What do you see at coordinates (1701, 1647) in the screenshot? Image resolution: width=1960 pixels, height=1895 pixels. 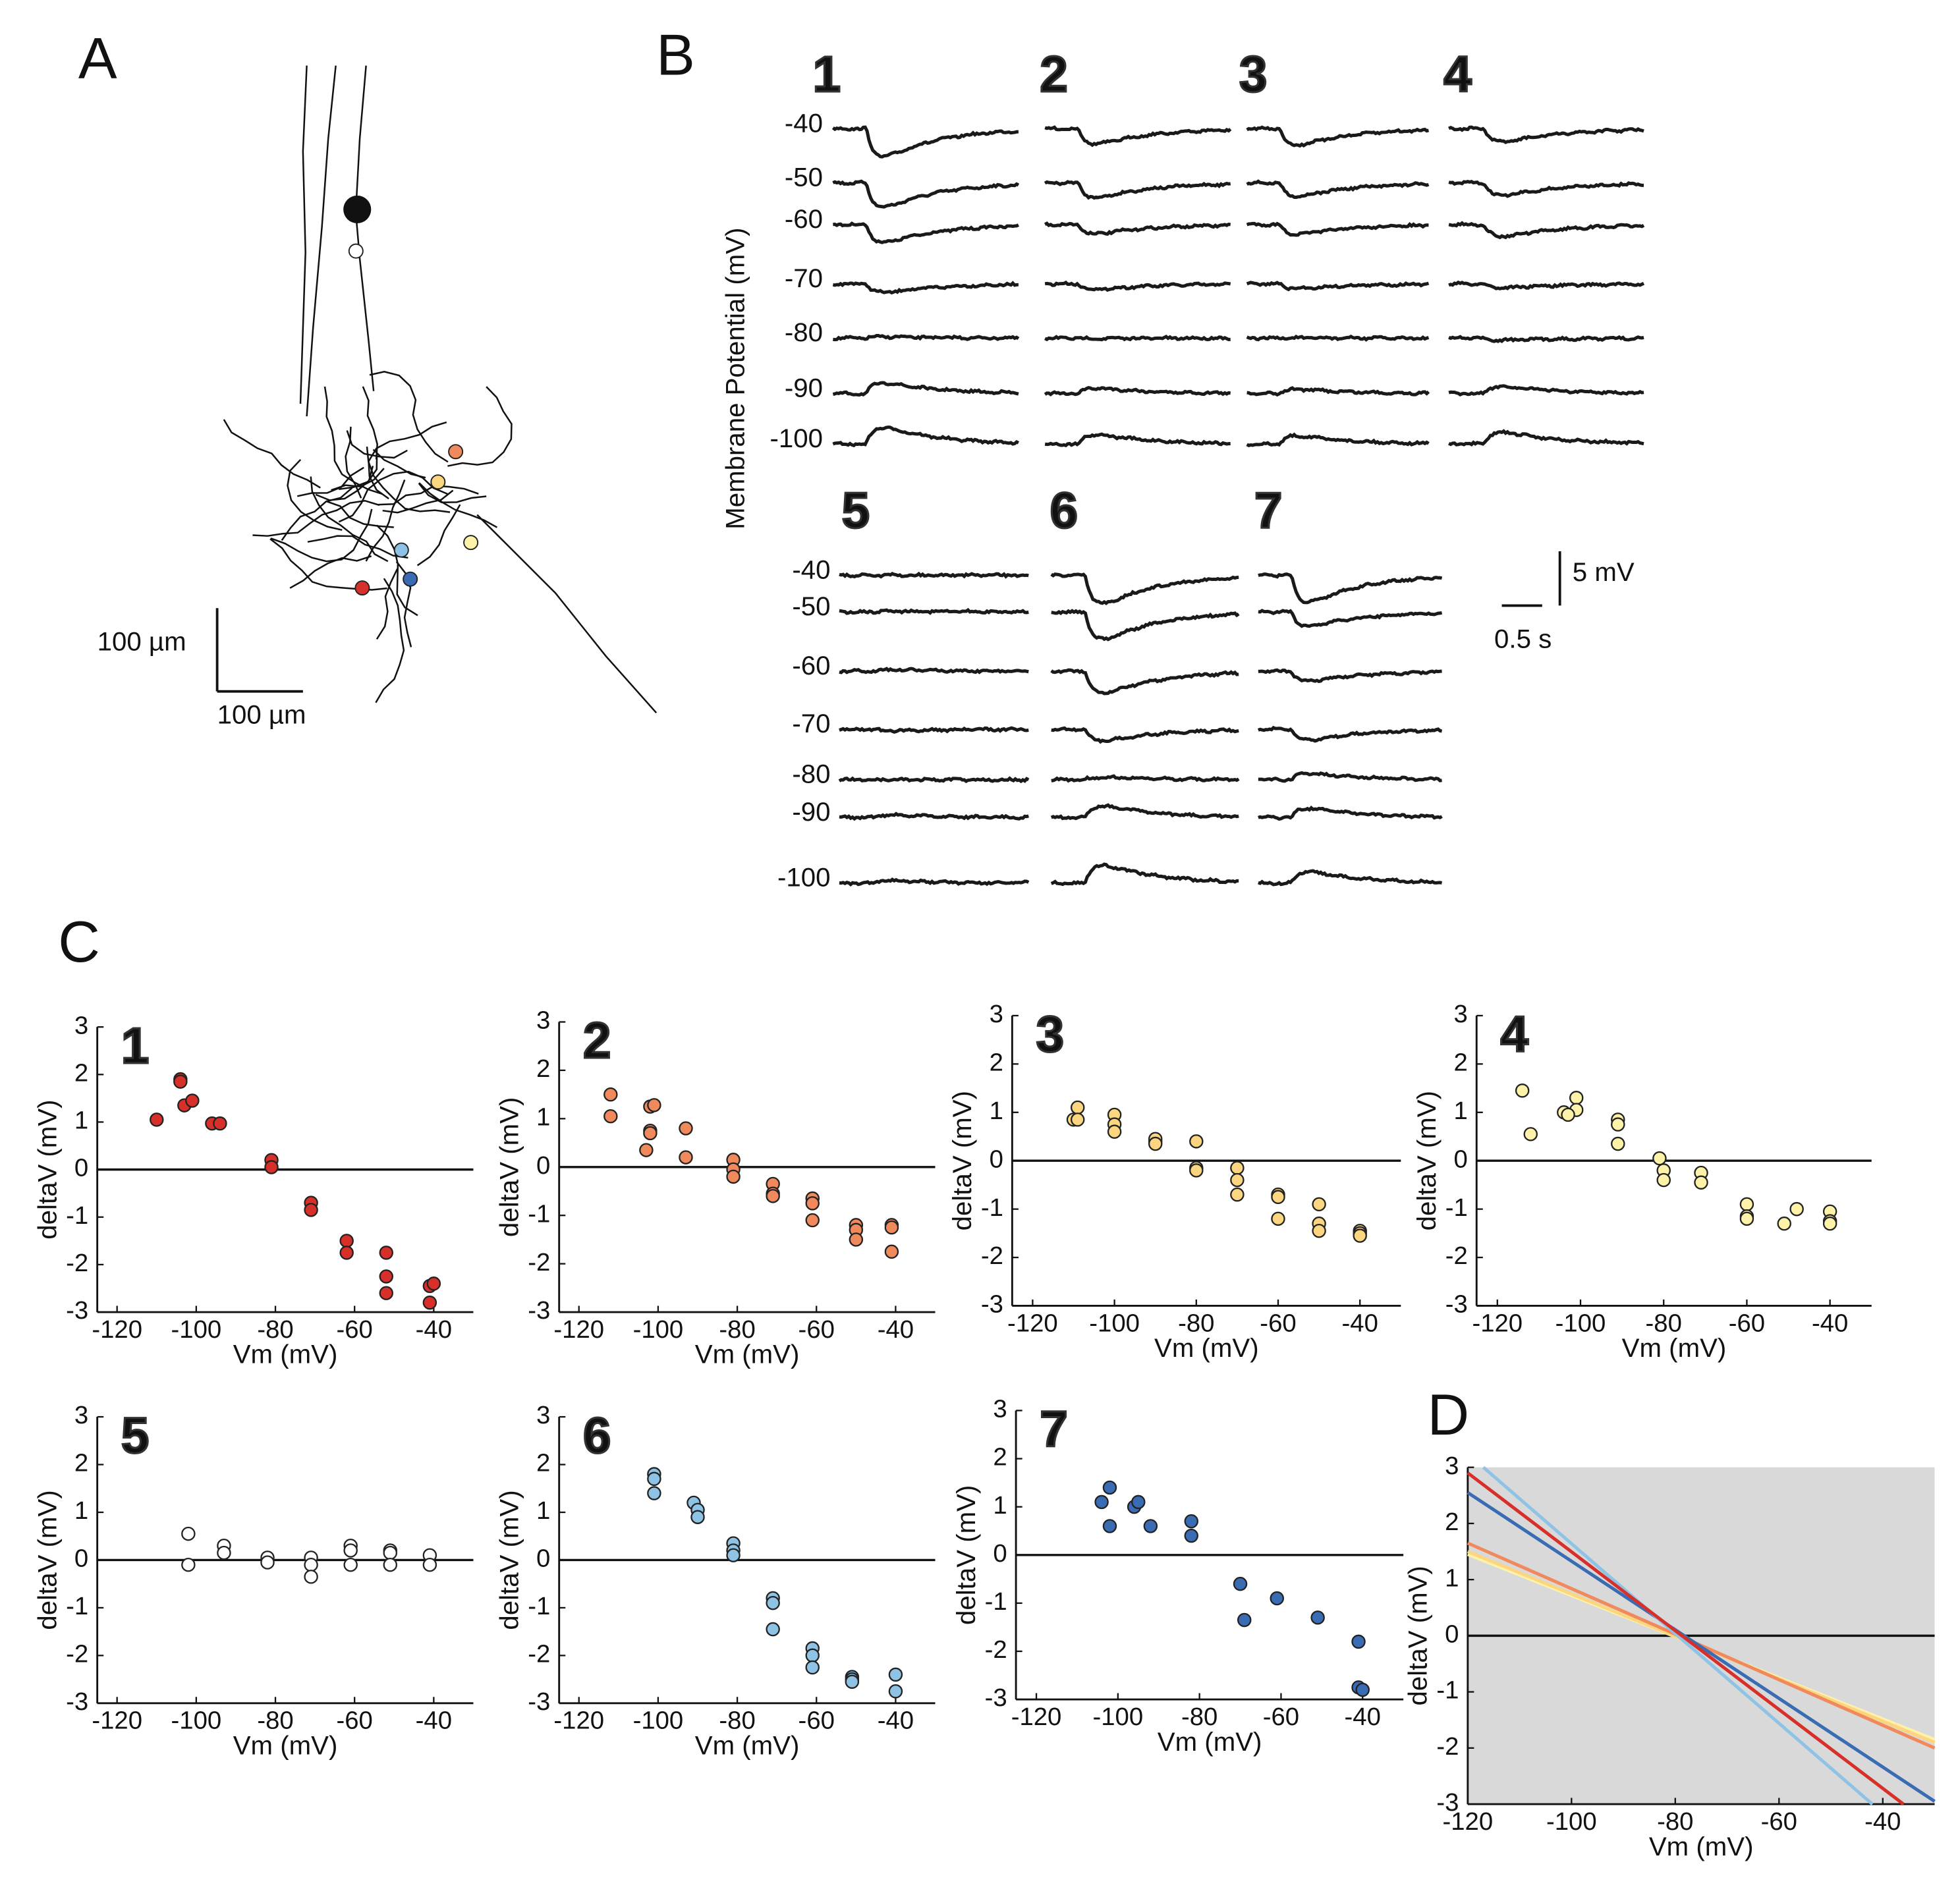 I see `fit-line` at bounding box center [1701, 1647].